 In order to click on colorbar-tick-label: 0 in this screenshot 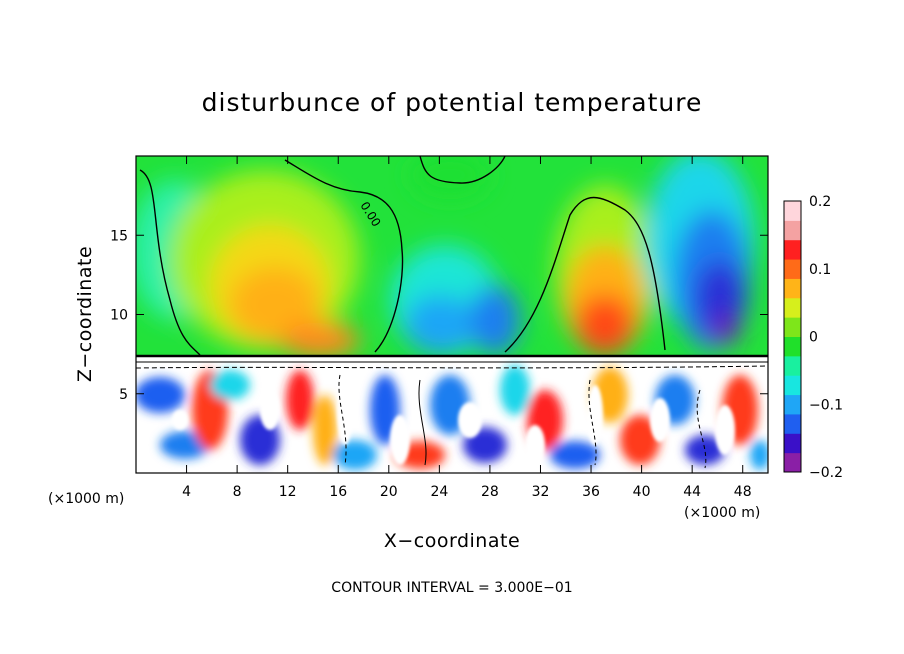, I will do `click(813, 338)`.